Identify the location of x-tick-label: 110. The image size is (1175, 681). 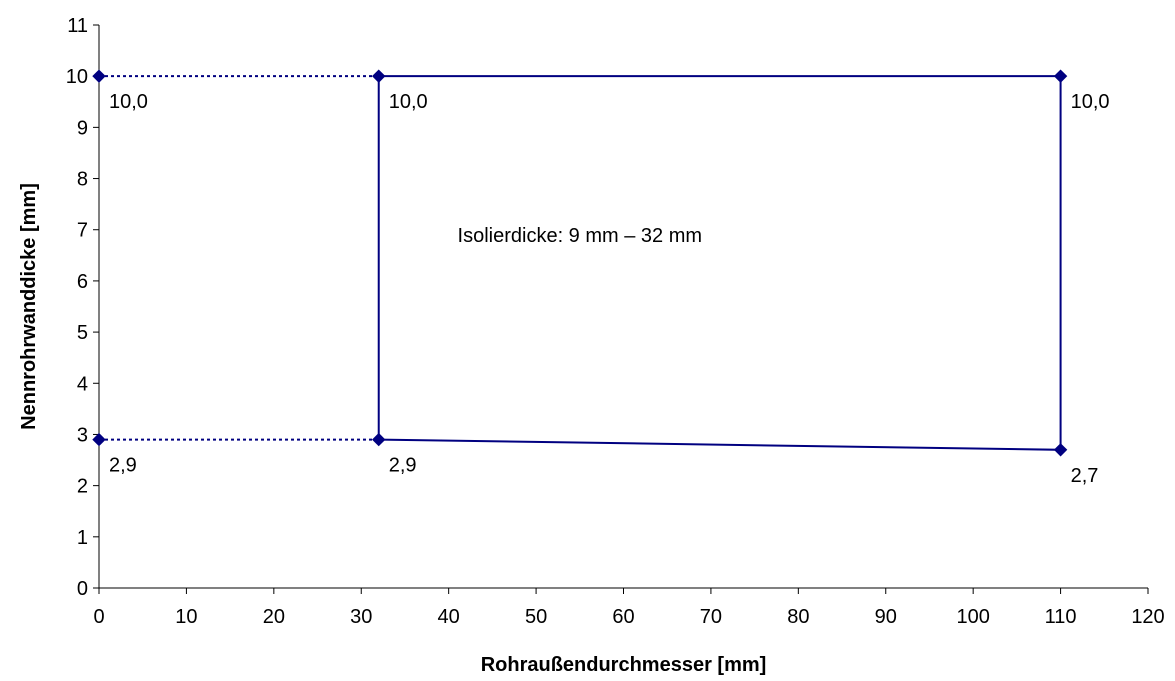
(1061, 617).